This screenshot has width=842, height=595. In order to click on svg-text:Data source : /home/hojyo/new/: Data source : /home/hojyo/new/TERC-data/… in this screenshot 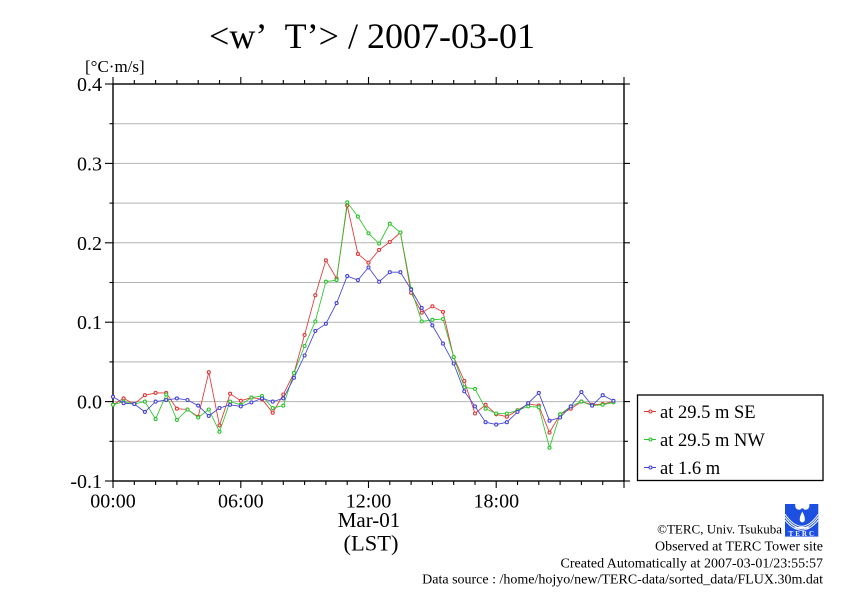, I will do `click(622, 580)`.